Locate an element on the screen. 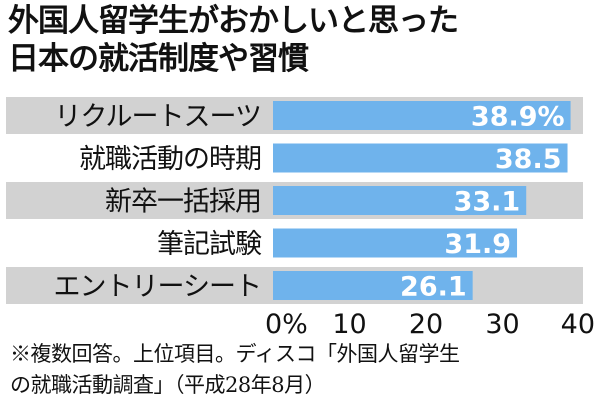 The image size is (600, 409). category-label: リクルートスーツ is located at coordinates (157, 117).